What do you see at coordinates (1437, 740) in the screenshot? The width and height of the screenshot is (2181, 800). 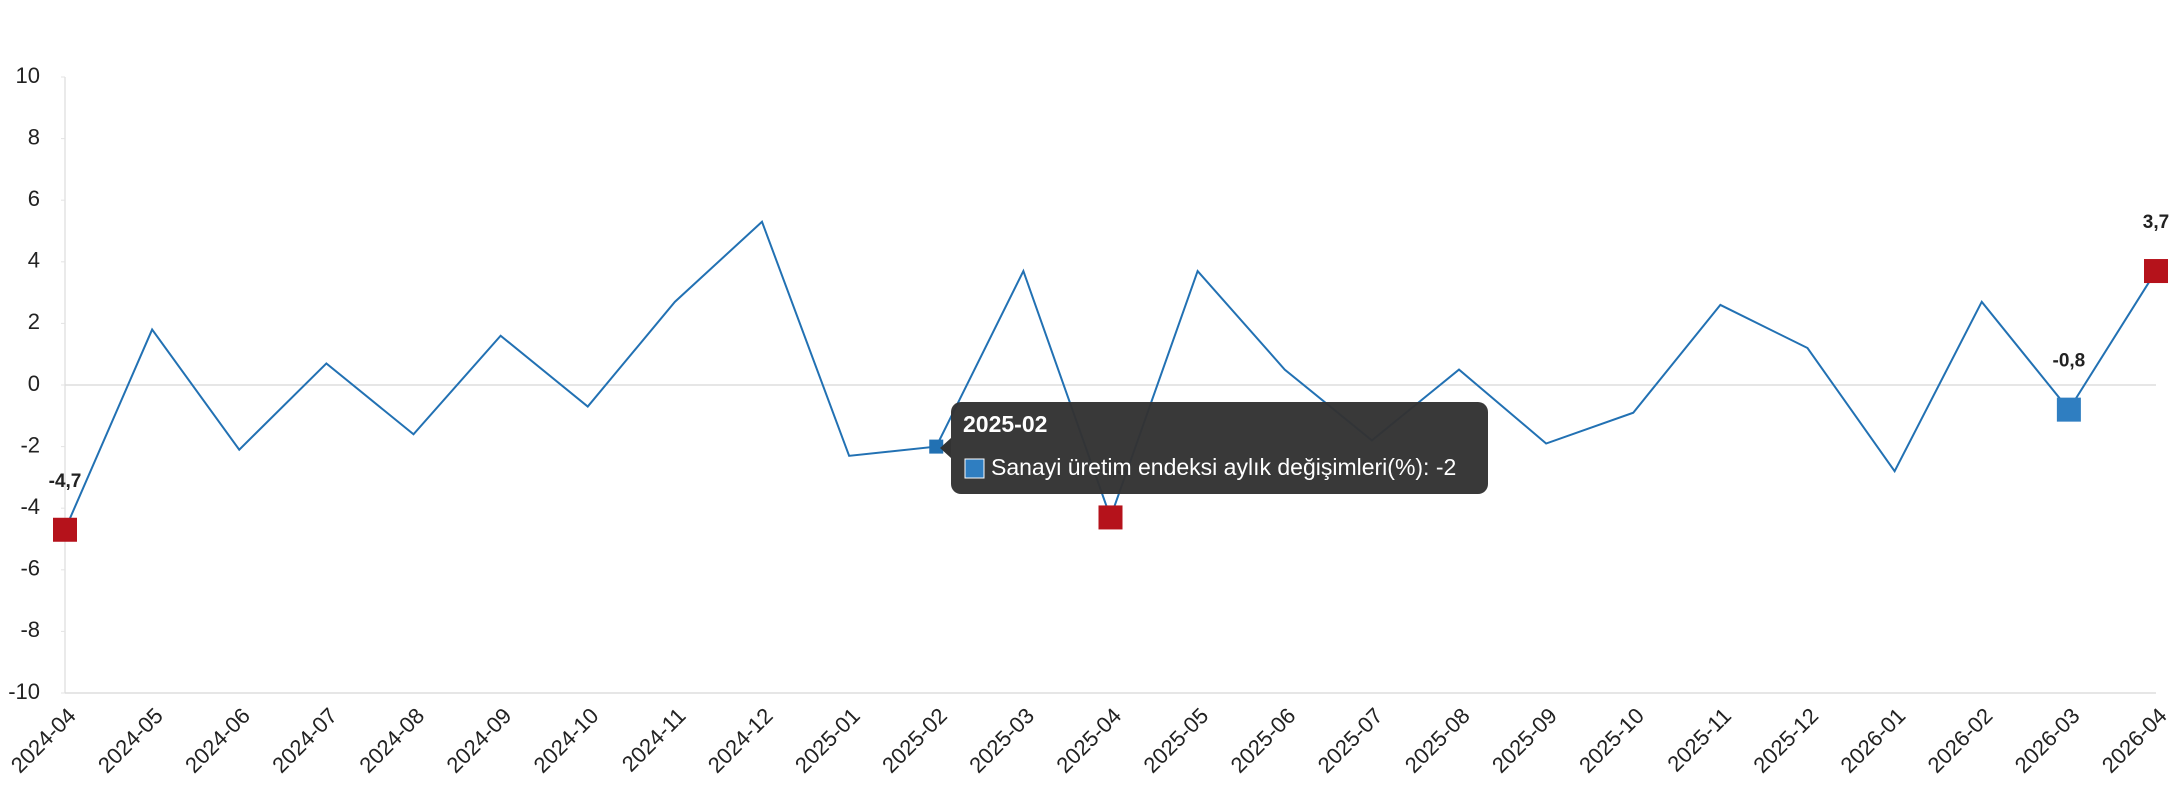 I see `x-tick-label: 2025-08` at bounding box center [1437, 740].